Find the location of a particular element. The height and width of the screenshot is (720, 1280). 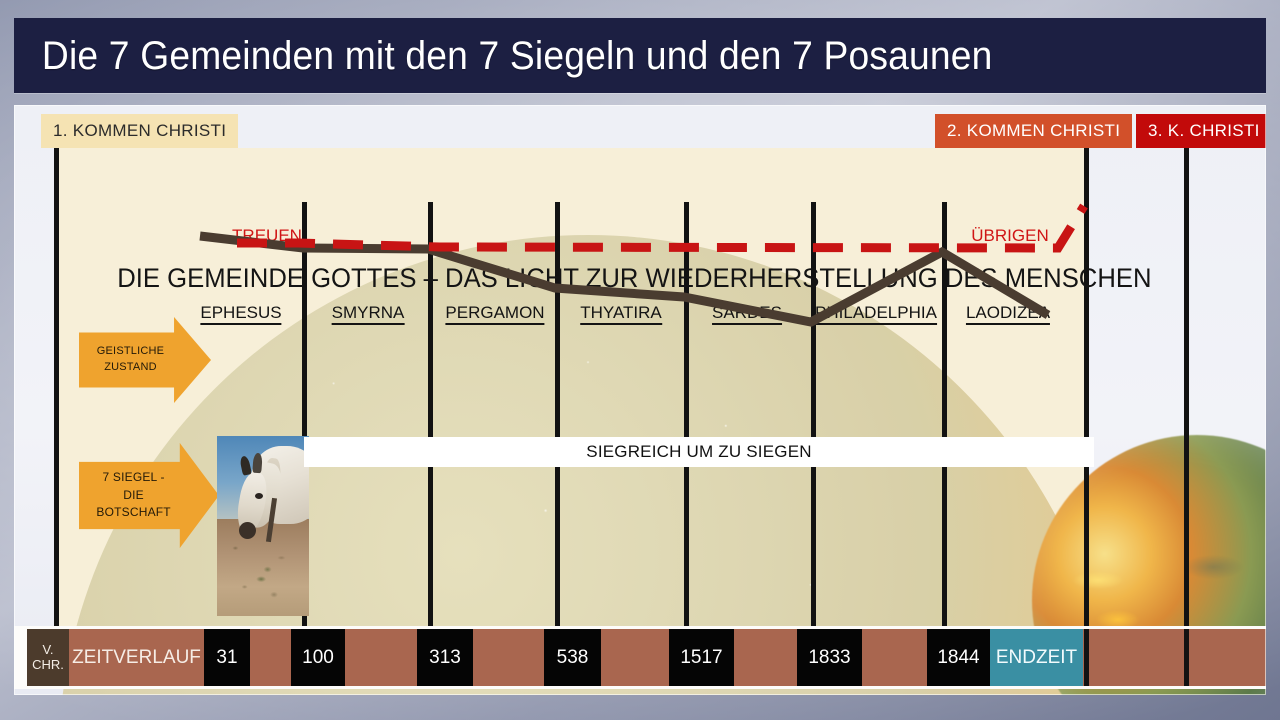

arrow-label: GEISTLICHE ZUSTAND is located at coordinates (130, 360).